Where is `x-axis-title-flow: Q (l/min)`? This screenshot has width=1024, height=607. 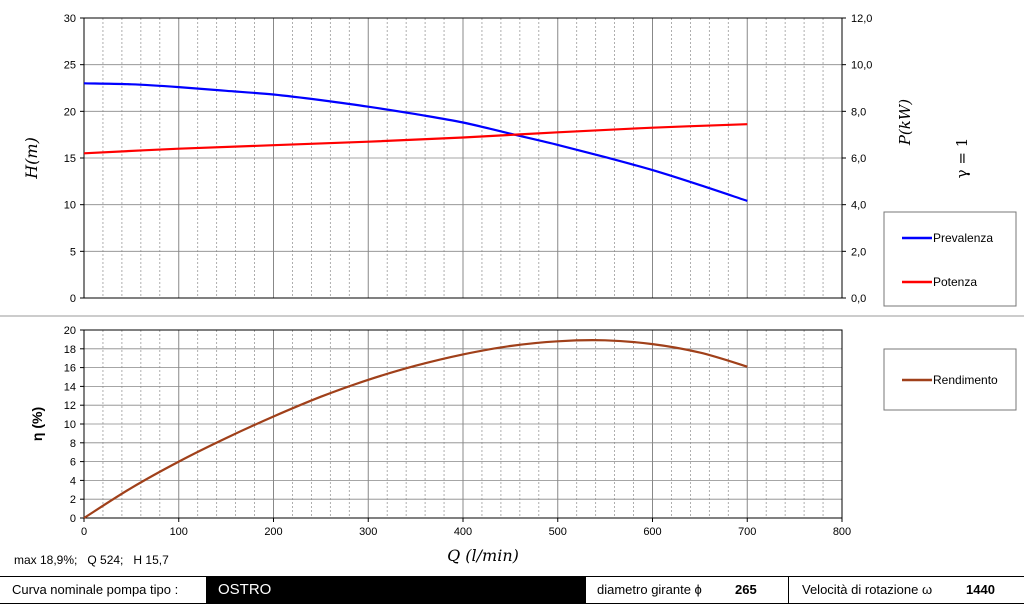 x-axis-title-flow: Q (l/min) is located at coordinates (483, 555).